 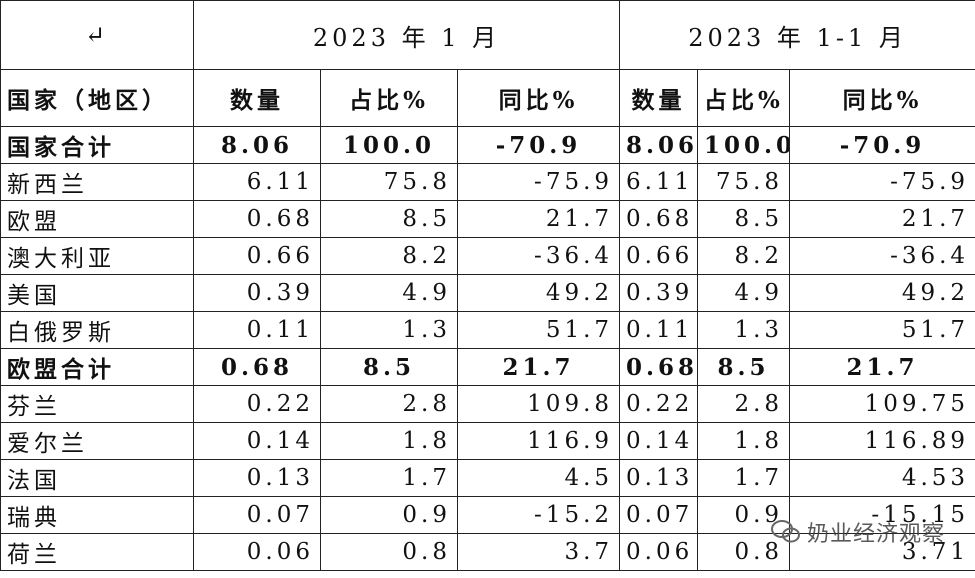 I want to click on table-row: 芬兰 0.22 2.8 109.8 0.22 2.8 109.75, so click(x=487, y=404).